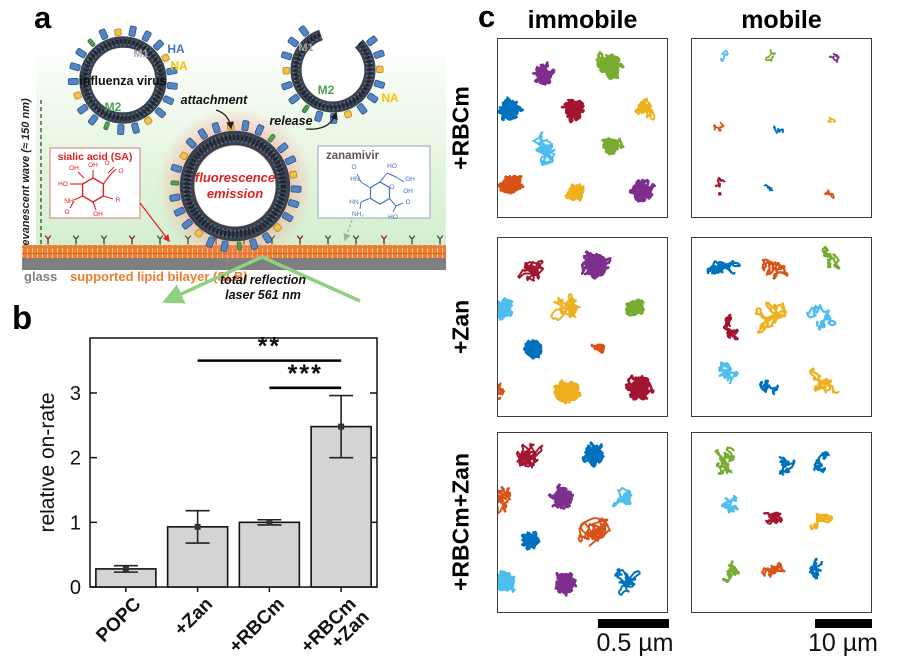  What do you see at coordinates (40, 276) in the screenshot?
I see `svg-text: glass` at bounding box center [40, 276].